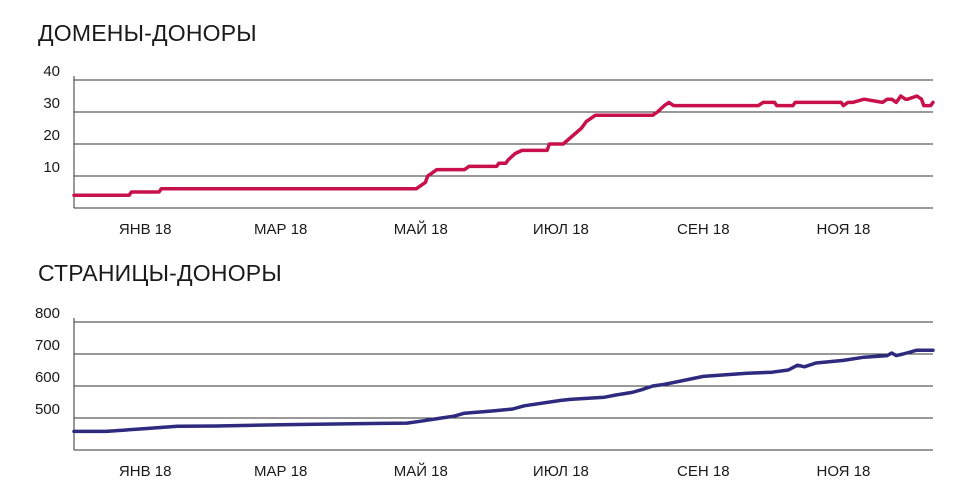 This screenshot has width=960, height=504. I want to click on x-tick-label-1-1: ЯНВ 18, so click(145, 229).